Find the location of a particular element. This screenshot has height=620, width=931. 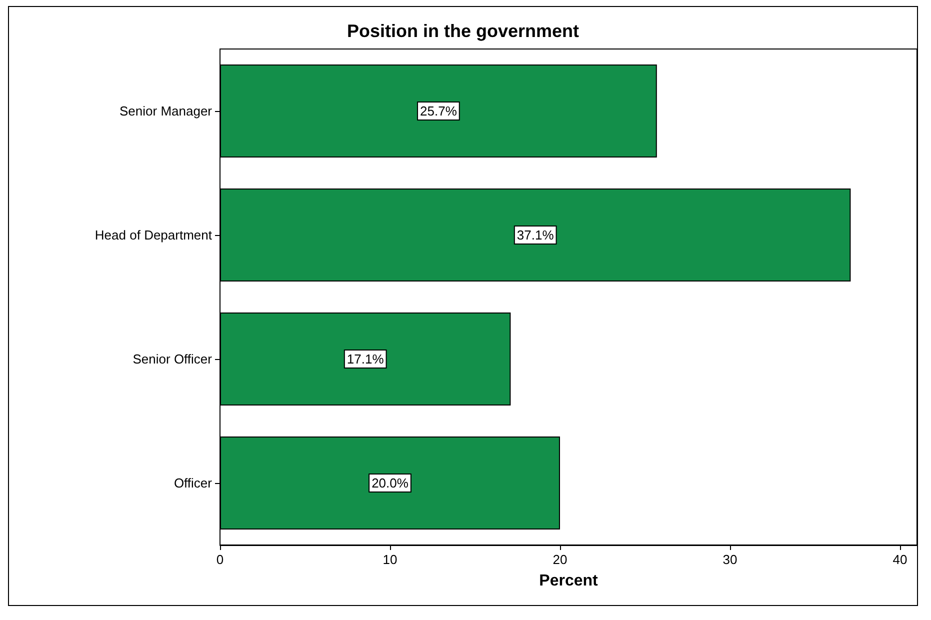

x-axis-title: Percent is located at coordinates (569, 581).